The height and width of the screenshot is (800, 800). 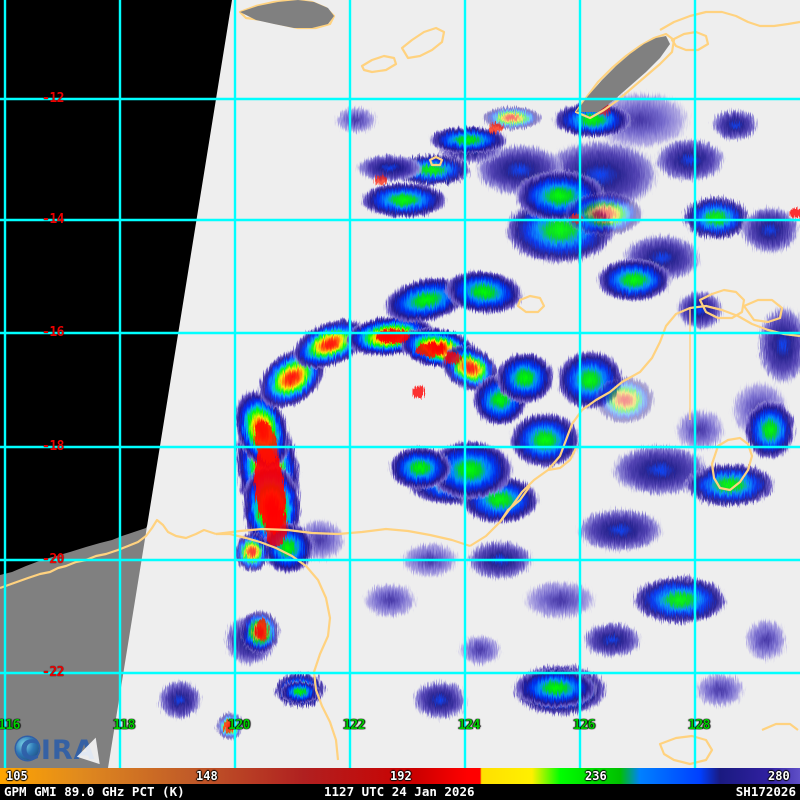 I want to click on colorbar-gradient, so click(x=400, y=776).